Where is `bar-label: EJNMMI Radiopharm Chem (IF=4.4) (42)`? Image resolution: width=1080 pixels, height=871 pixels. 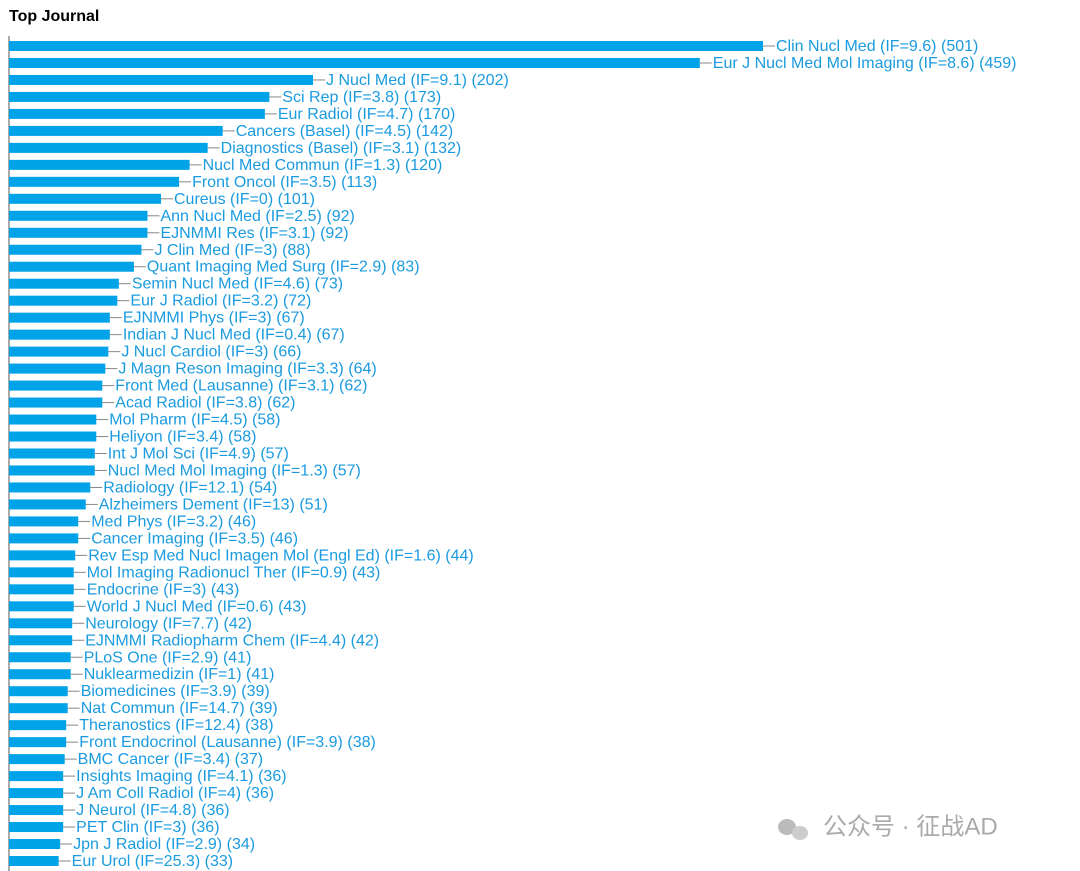 bar-label: EJNMMI Radiopharm Chem (IF=4.4) (42) is located at coordinates (232, 640).